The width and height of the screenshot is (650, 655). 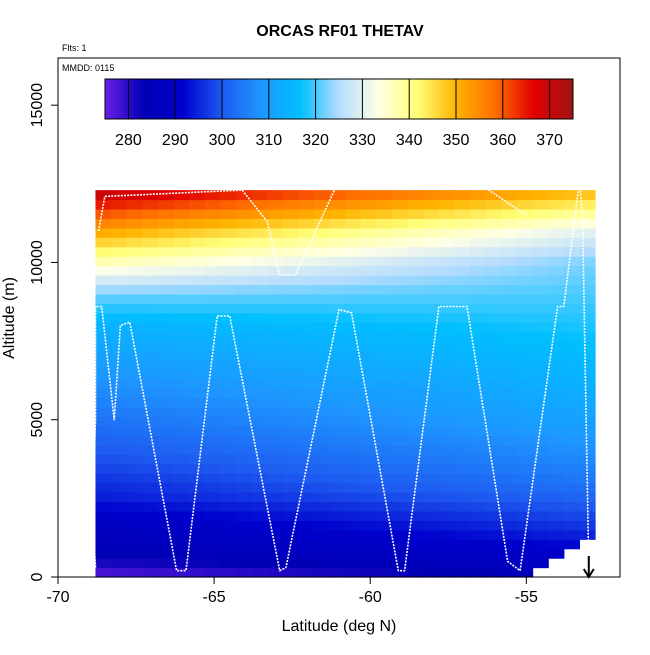 What do you see at coordinates (268, 140) in the screenshot?
I see `colorbar-tick-label: 310` at bounding box center [268, 140].